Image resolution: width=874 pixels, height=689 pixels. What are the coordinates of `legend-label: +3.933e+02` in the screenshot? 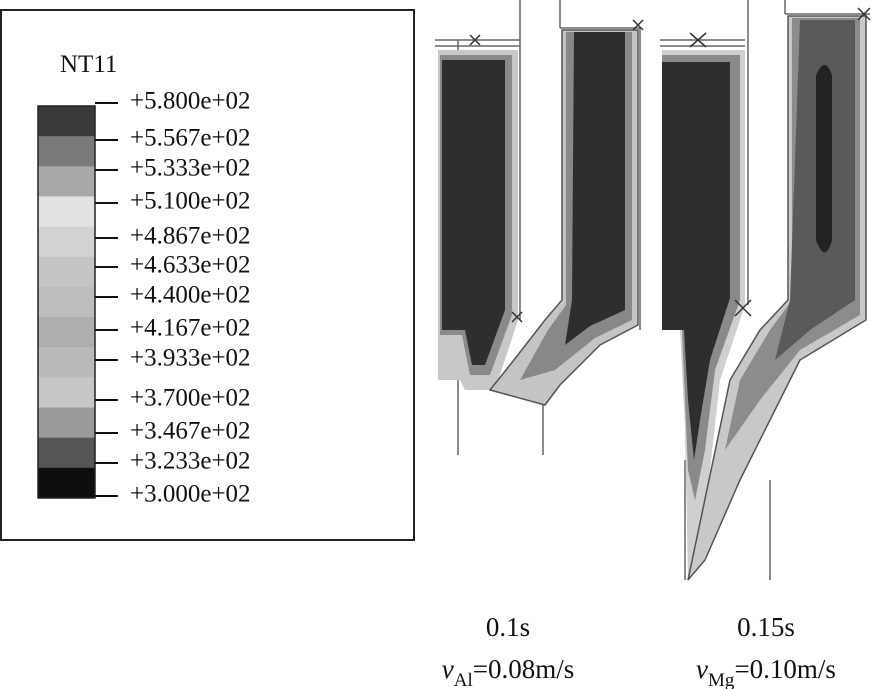 It's located at (190, 358).